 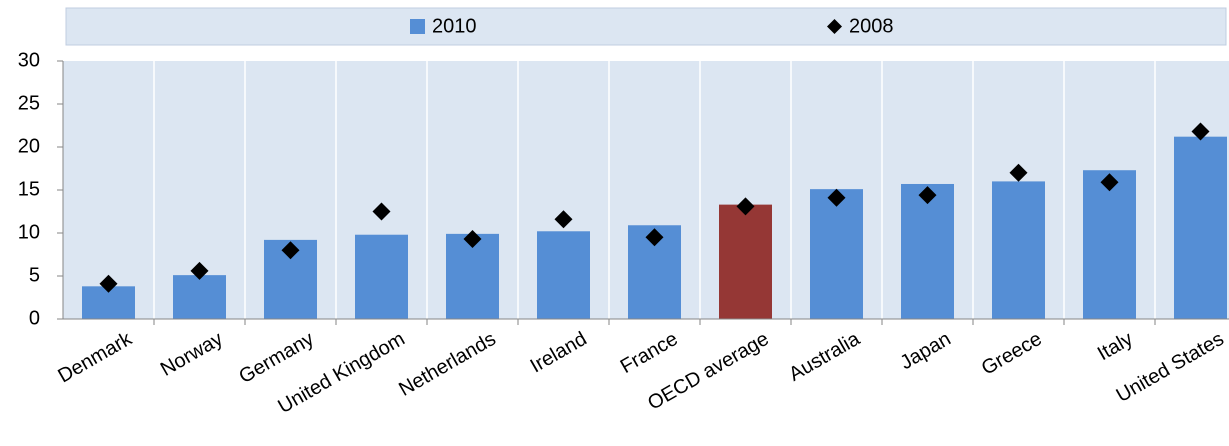 I want to click on x-tick-label: Germany, so click(x=276, y=358).